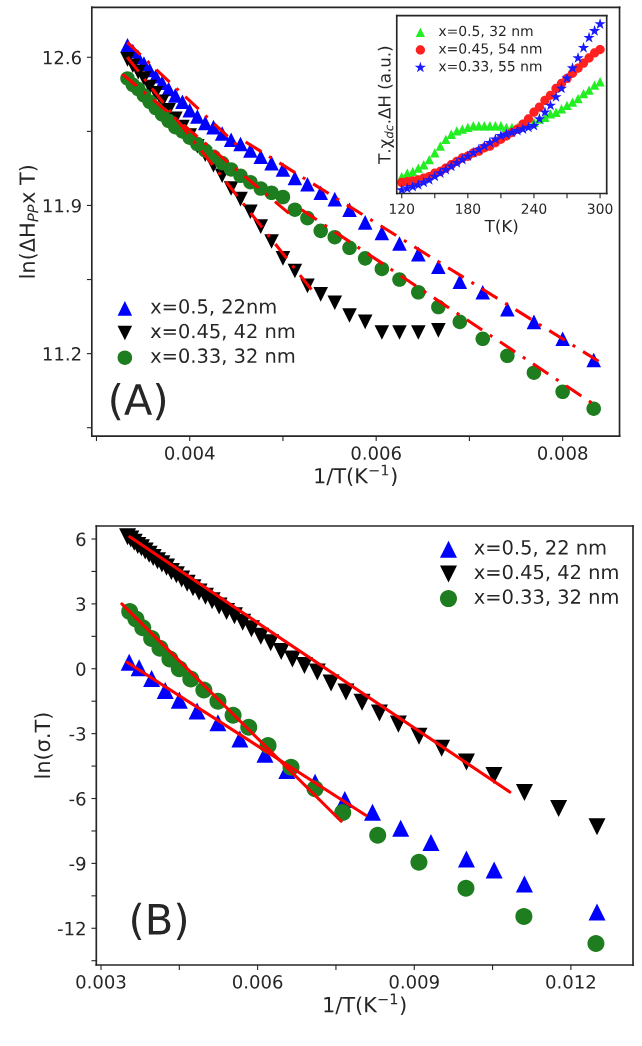 This screenshot has width=642, height=1046. Describe the element at coordinates (540, 548) in the screenshot. I see `legend-label: x=0.5, 22 nm` at that location.